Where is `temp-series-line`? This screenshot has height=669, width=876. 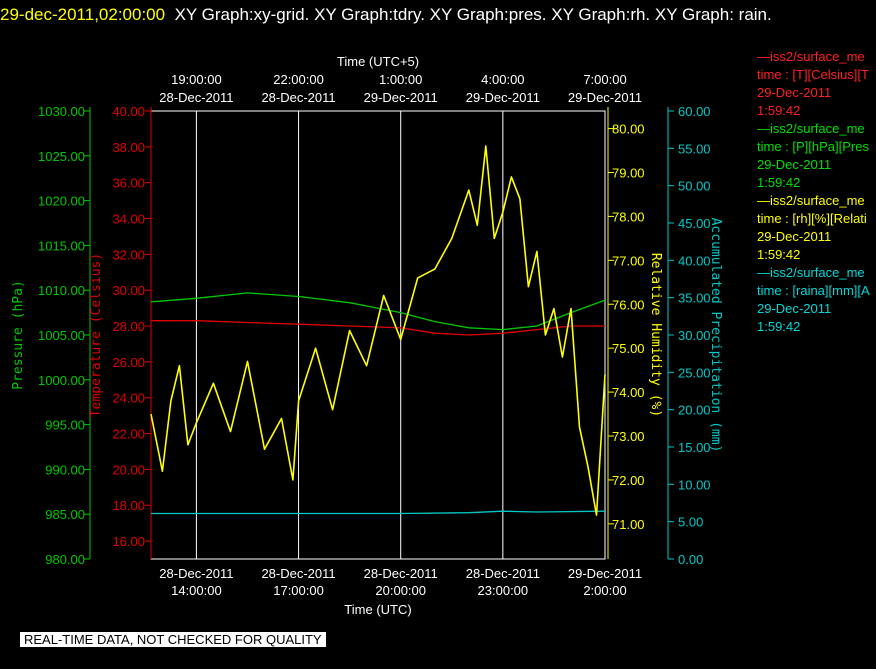 temp-series-line is located at coordinates (378, 328).